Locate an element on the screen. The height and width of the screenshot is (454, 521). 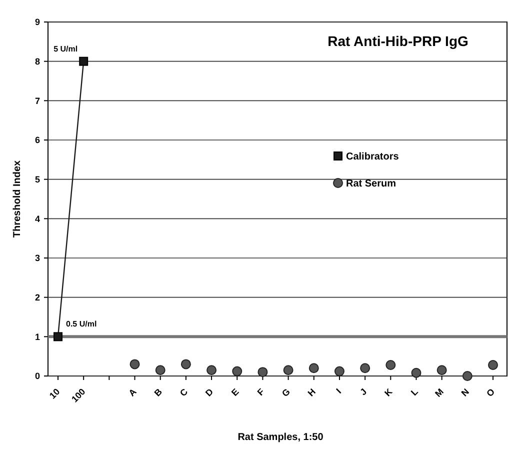
x-tick-label: A is located at coordinates (132, 392).